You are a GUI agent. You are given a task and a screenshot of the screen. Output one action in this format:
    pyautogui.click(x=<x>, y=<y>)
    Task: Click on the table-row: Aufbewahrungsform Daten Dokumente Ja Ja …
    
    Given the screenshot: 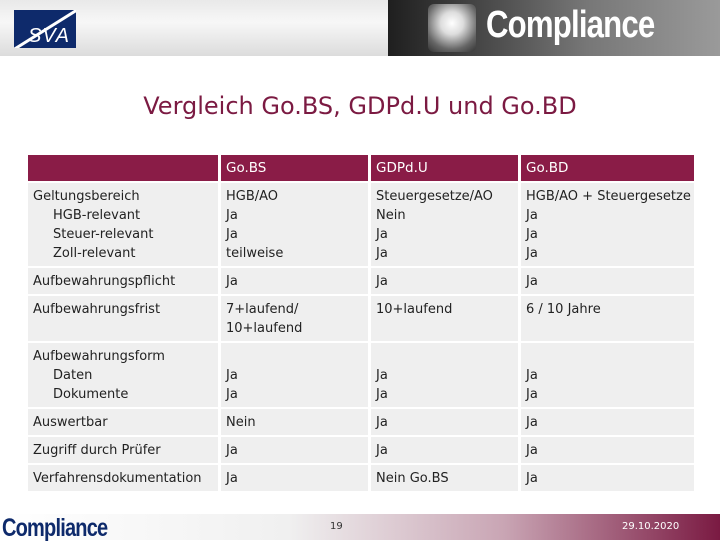 What is the action you would take?
    pyautogui.click(x=361, y=375)
    